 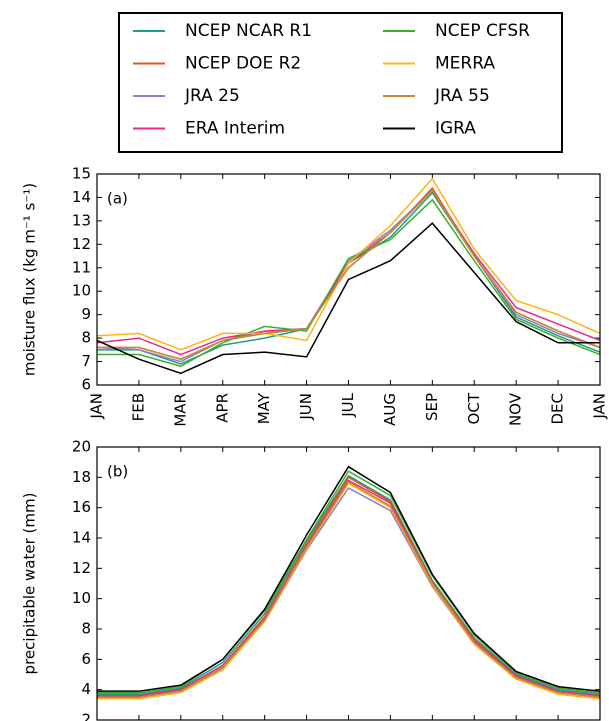 What do you see at coordinates (465, 64) in the screenshot?
I see `legend-label: MERRA` at bounding box center [465, 64].